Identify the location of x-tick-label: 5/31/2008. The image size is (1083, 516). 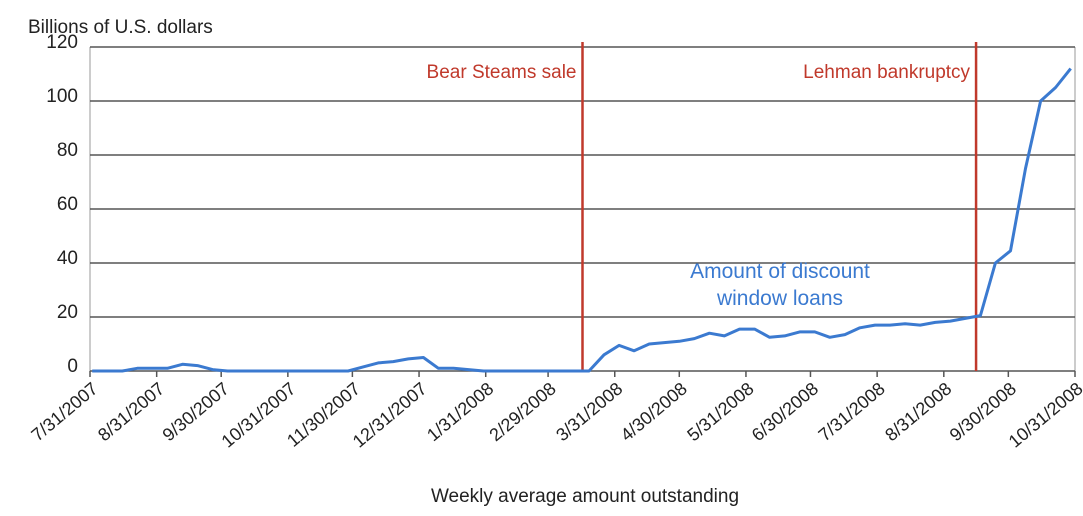
(720, 411).